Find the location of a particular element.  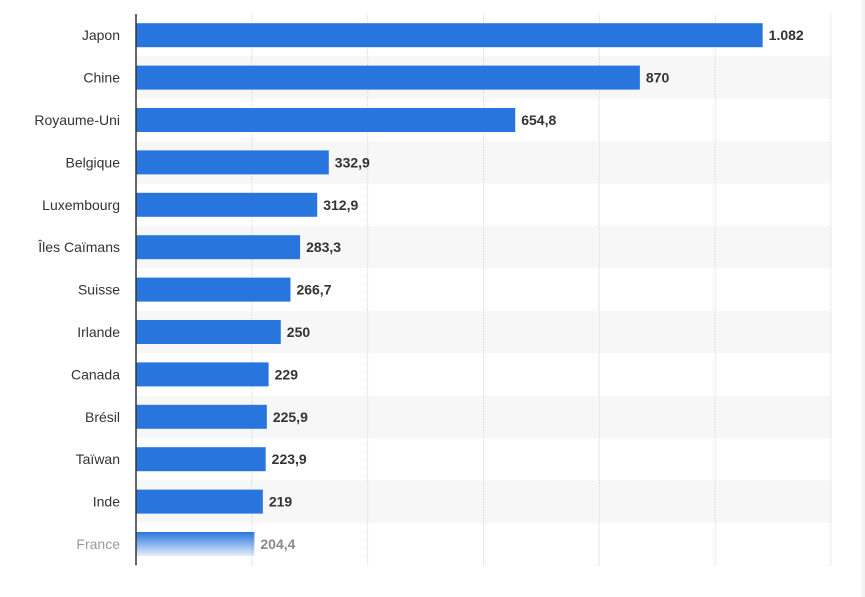

category-label: Belgique is located at coordinates (93, 162).